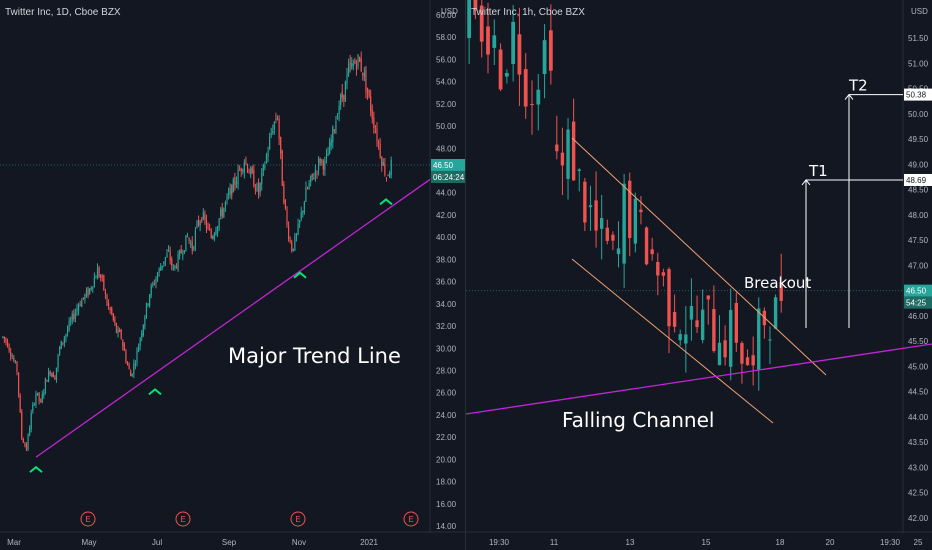 This screenshot has height=550, width=932. What do you see at coordinates (446, 304) in the screenshot?
I see `daily-y-tick: 34.00` at bounding box center [446, 304].